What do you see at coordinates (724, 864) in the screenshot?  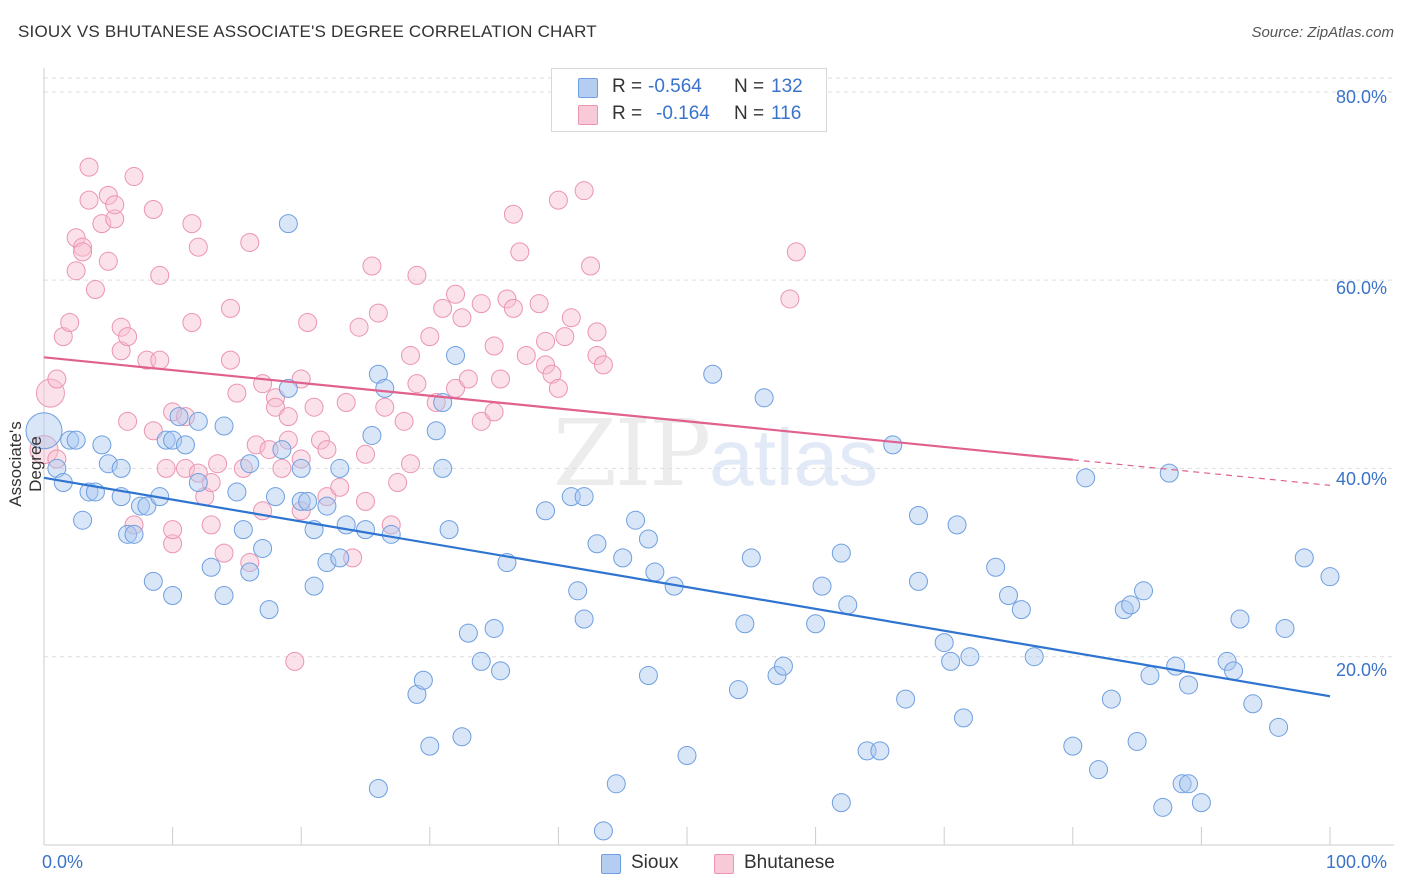 I see `bhutanese-swatch` at bounding box center [724, 864].